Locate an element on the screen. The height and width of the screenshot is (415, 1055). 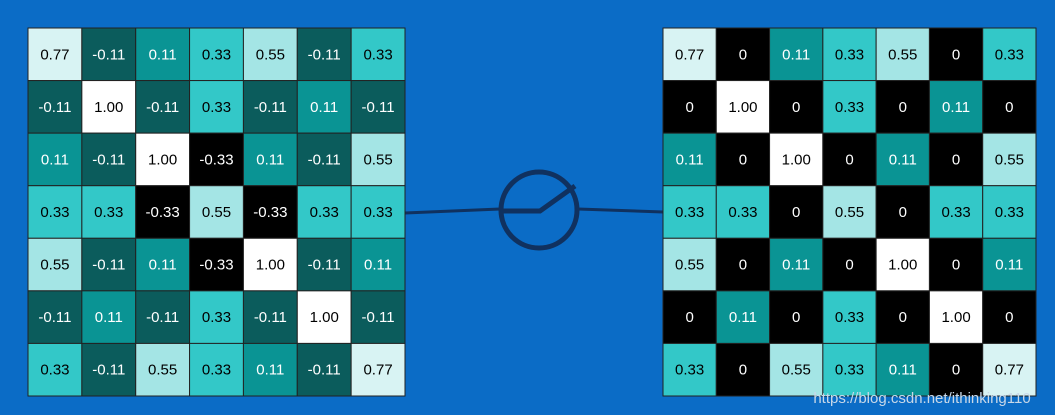
relu-symbol is located at coordinates (539, 198).